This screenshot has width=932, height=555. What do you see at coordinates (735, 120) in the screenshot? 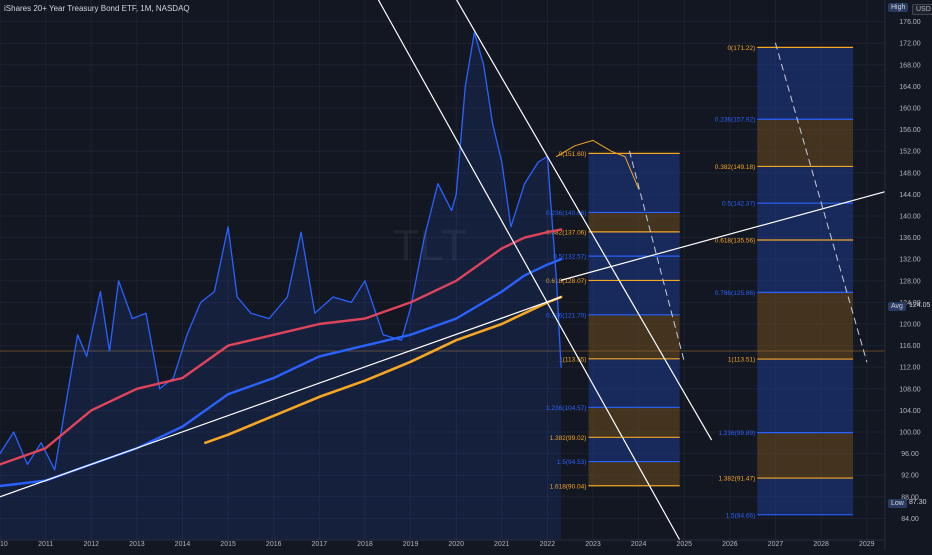
I see `fib-level-label: 0.236(157.92)` at bounding box center [735, 120].